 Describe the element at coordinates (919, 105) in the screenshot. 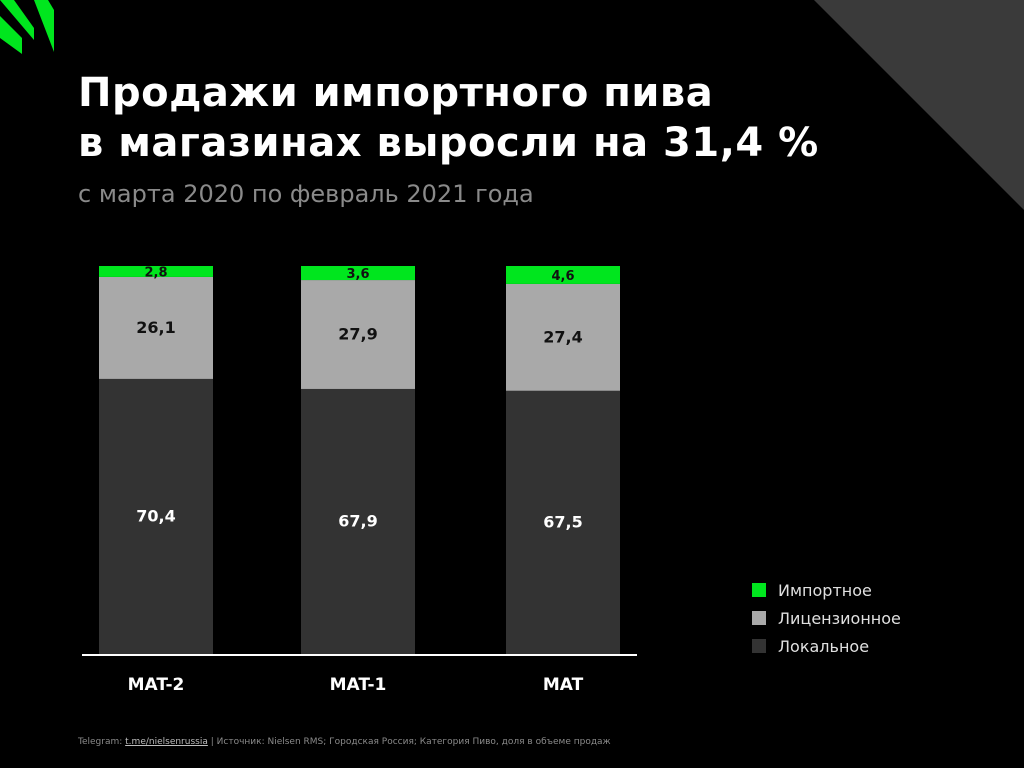

I see `corner-decoration` at that location.